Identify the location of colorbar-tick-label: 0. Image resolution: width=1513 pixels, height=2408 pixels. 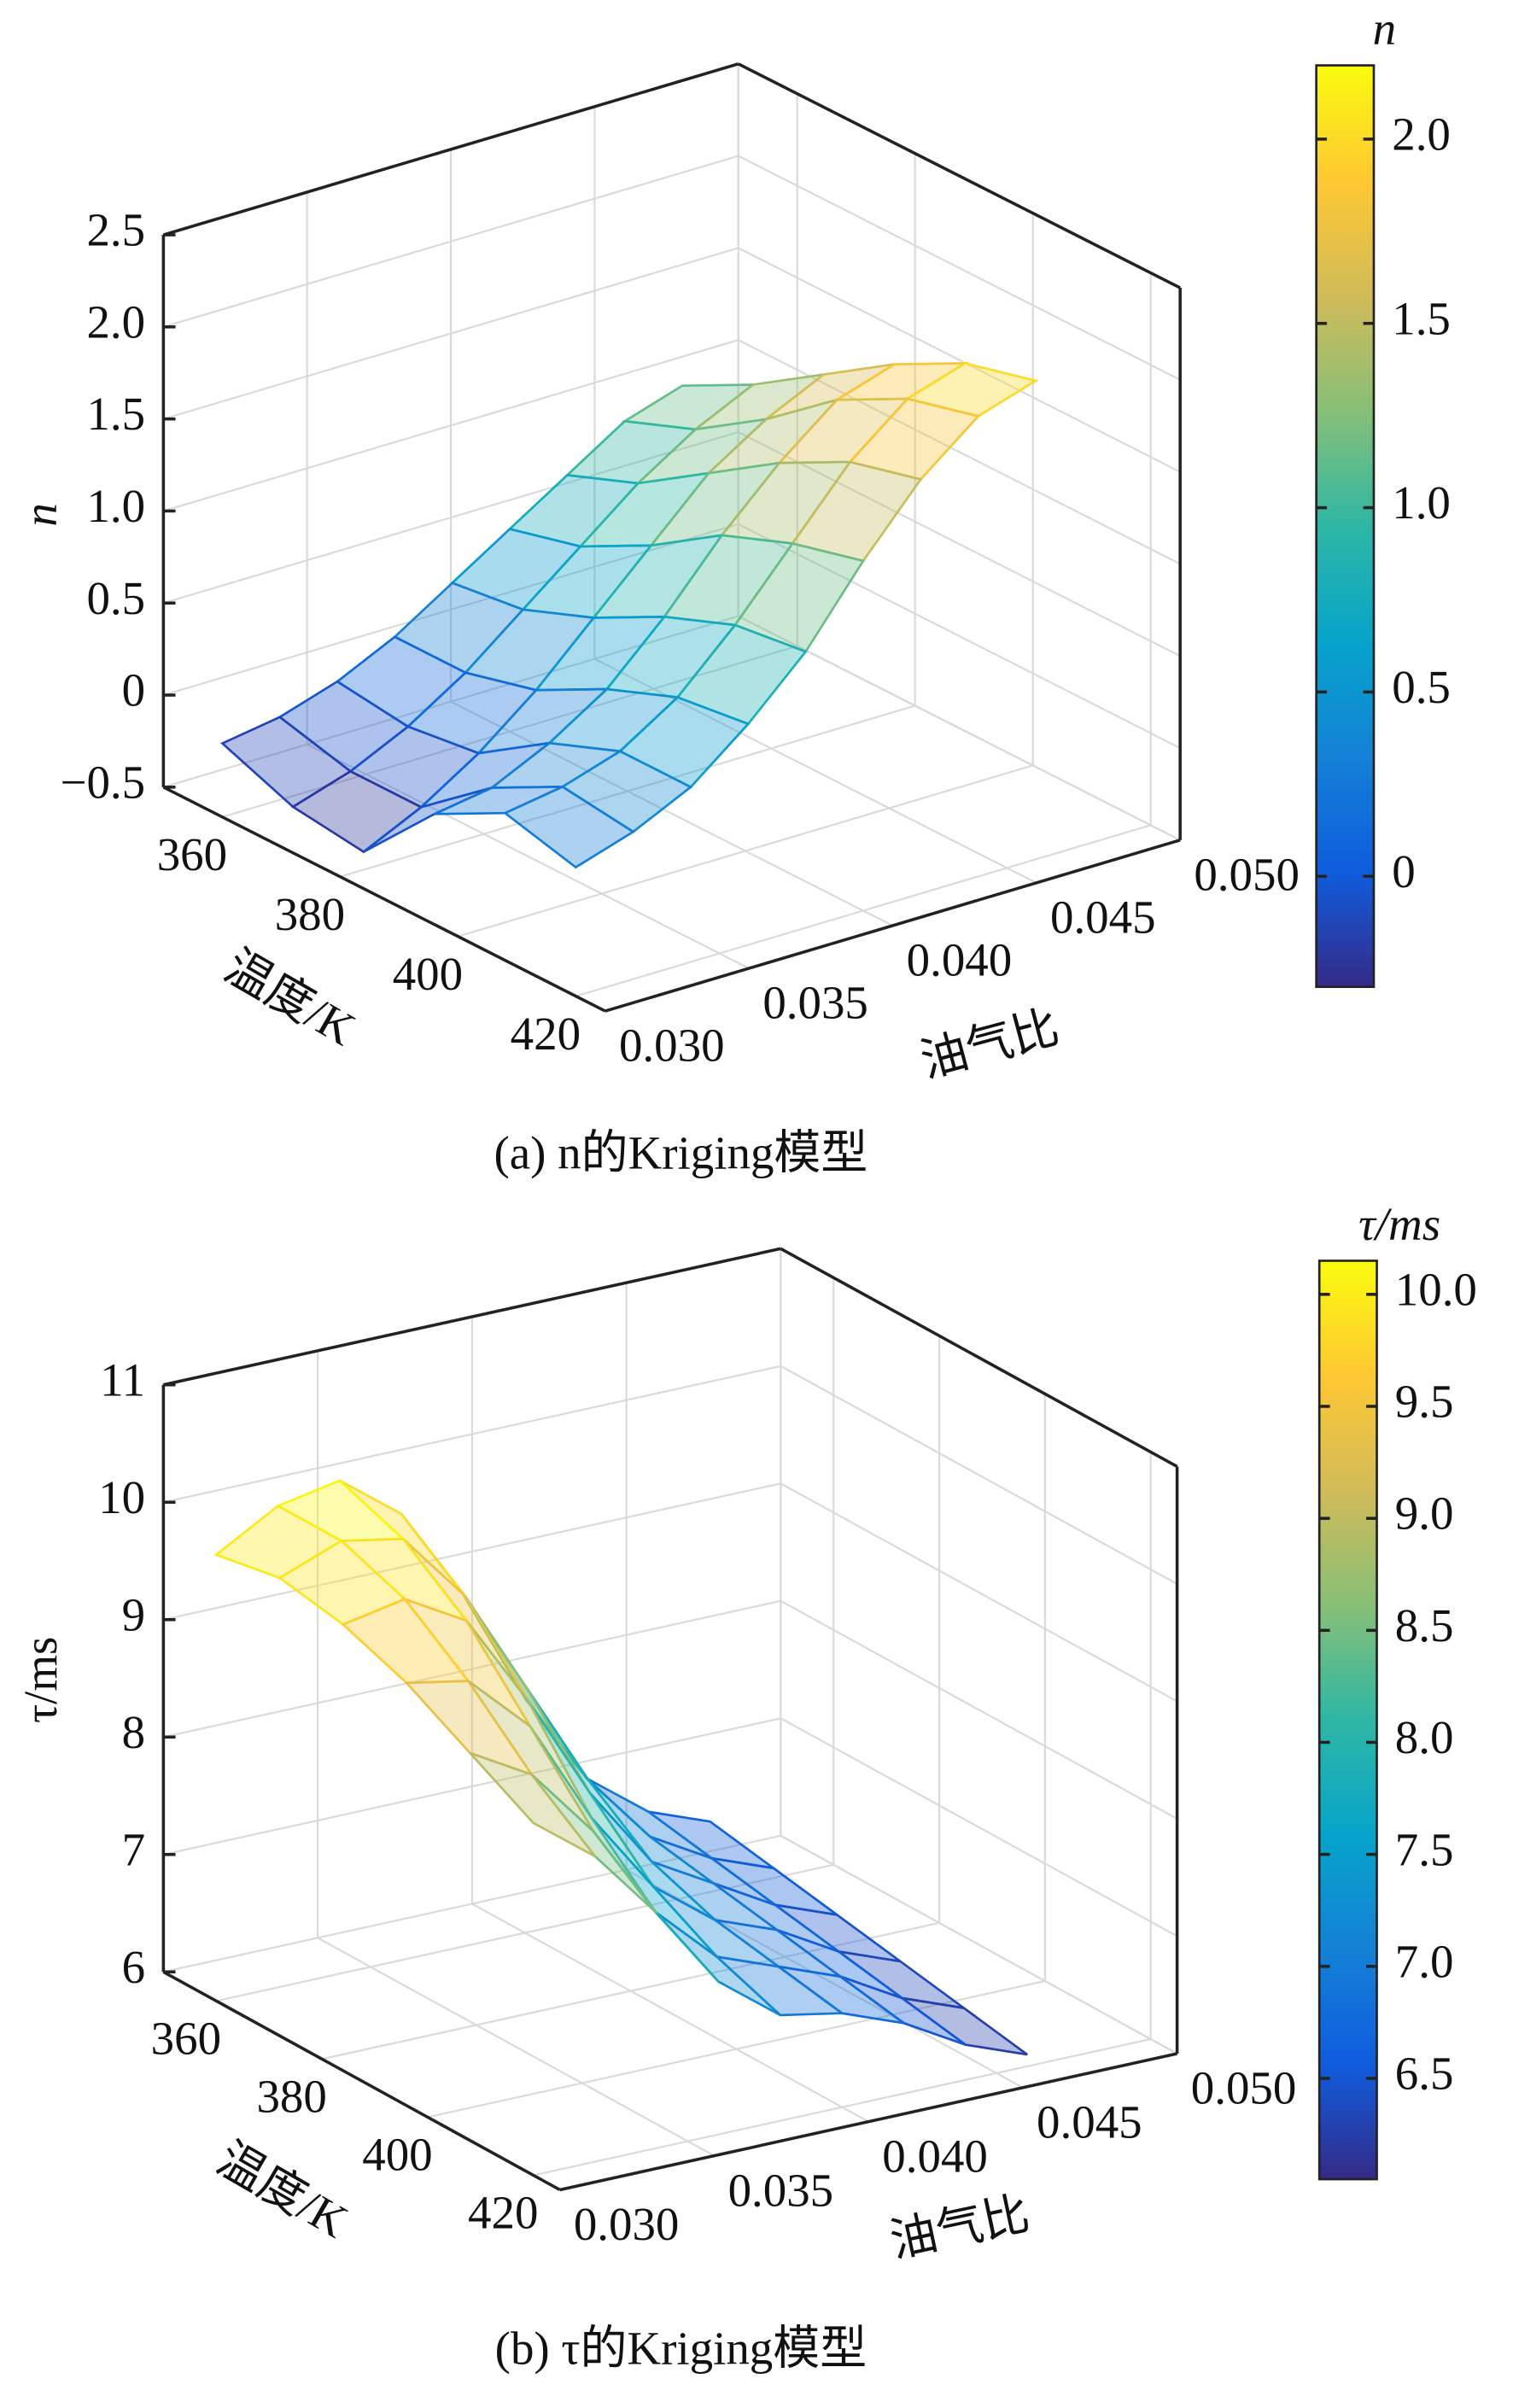
(1403, 871).